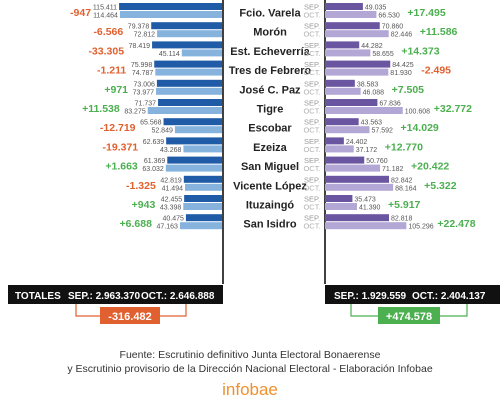 This screenshot has width=500, height=414. I want to click on municipality-label: José C. Paz, so click(270, 90).